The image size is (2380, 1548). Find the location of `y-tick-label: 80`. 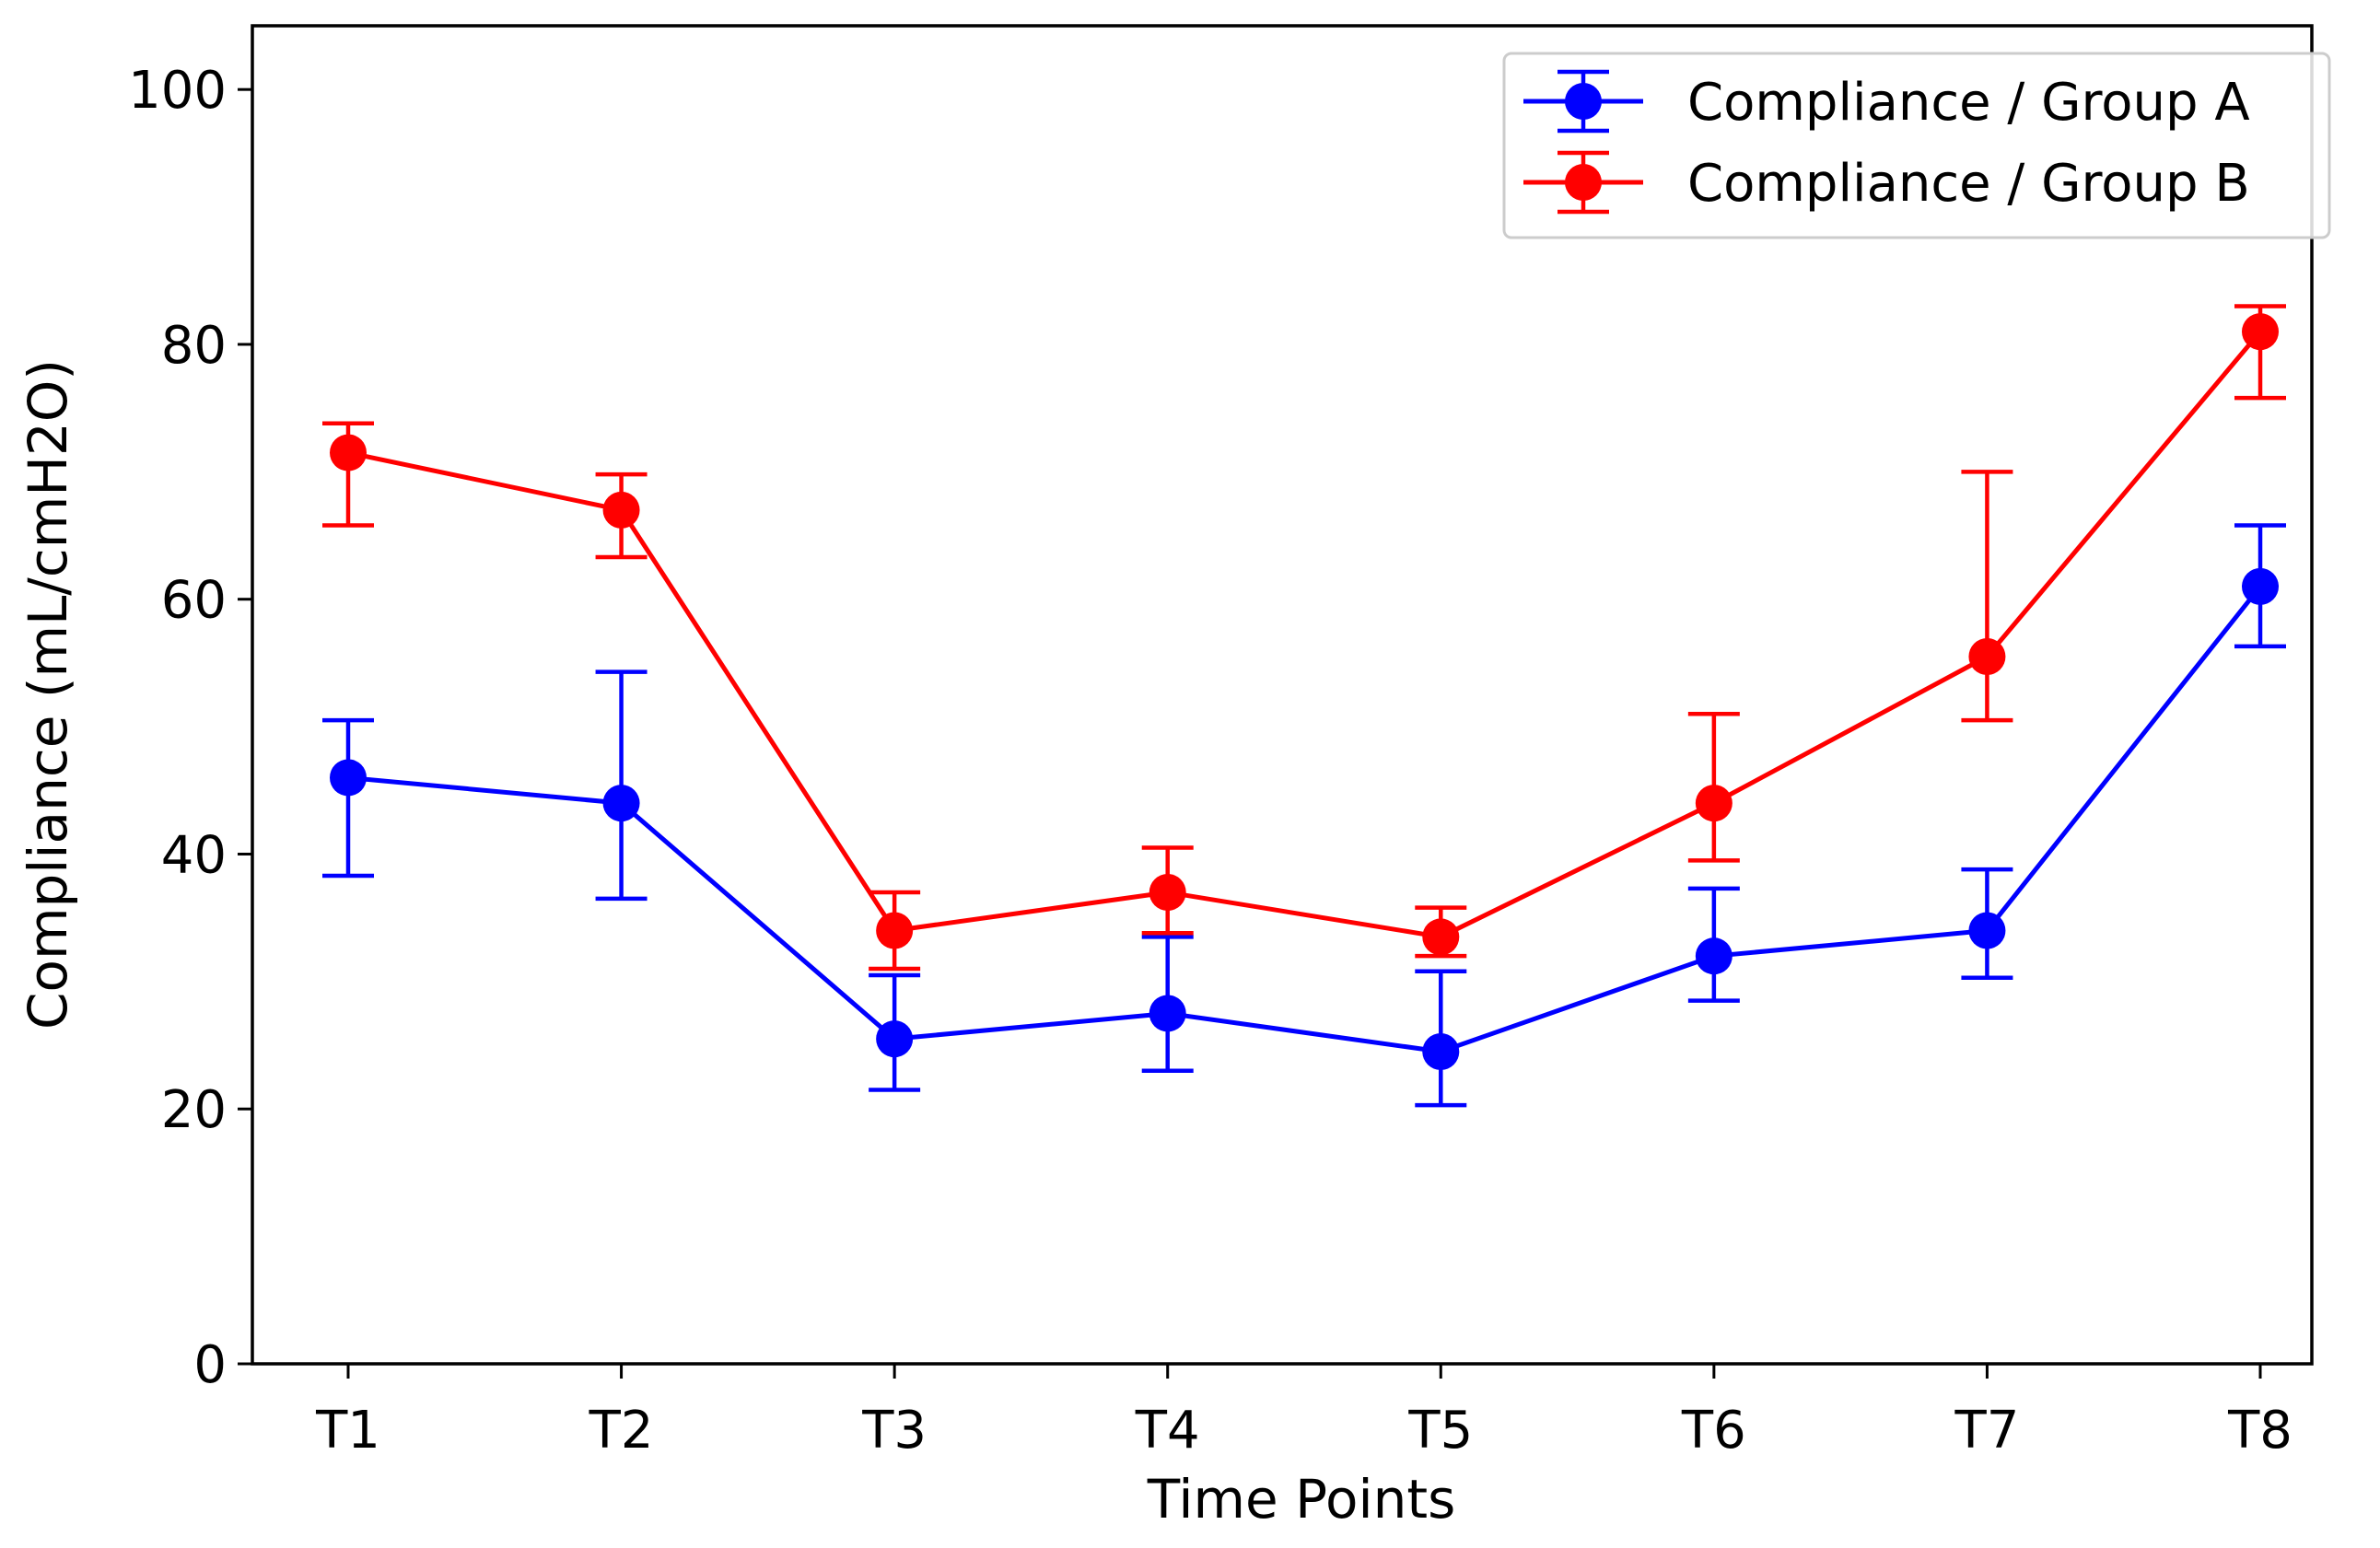

y-tick-label: 80 is located at coordinates (194, 346).